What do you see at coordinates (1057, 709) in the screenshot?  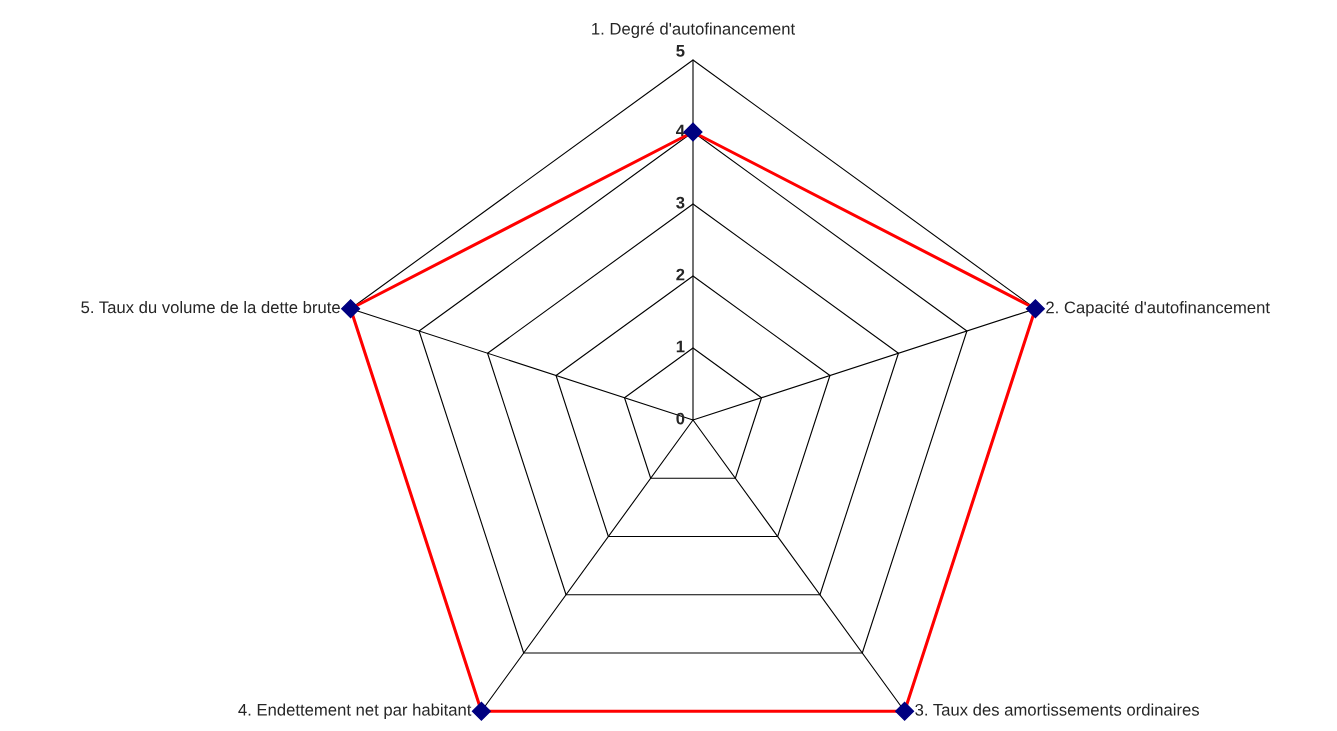 I see `spoke-label: 3. Taux des amortissements ordinaires` at bounding box center [1057, 709].